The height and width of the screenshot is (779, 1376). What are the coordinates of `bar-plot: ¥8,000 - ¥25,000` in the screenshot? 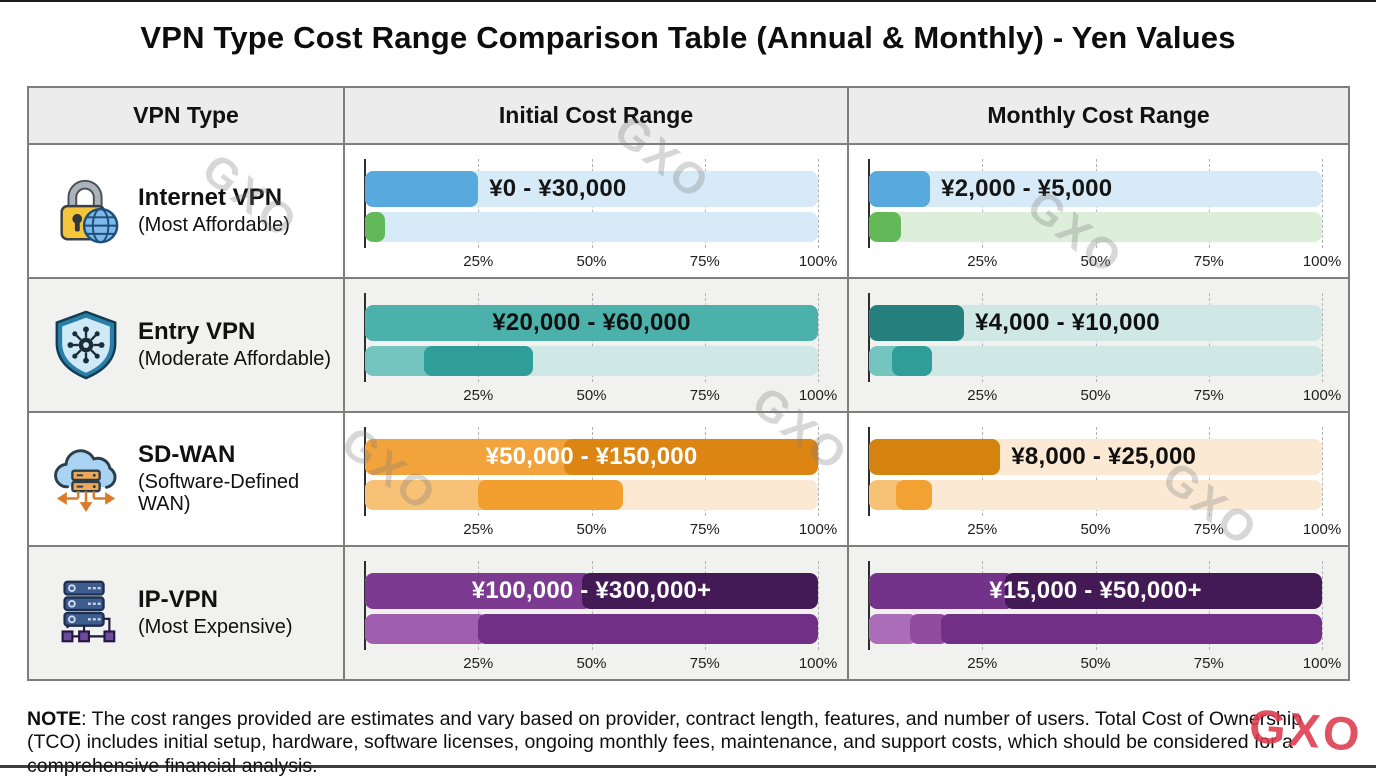 It's located at (1095, 471).